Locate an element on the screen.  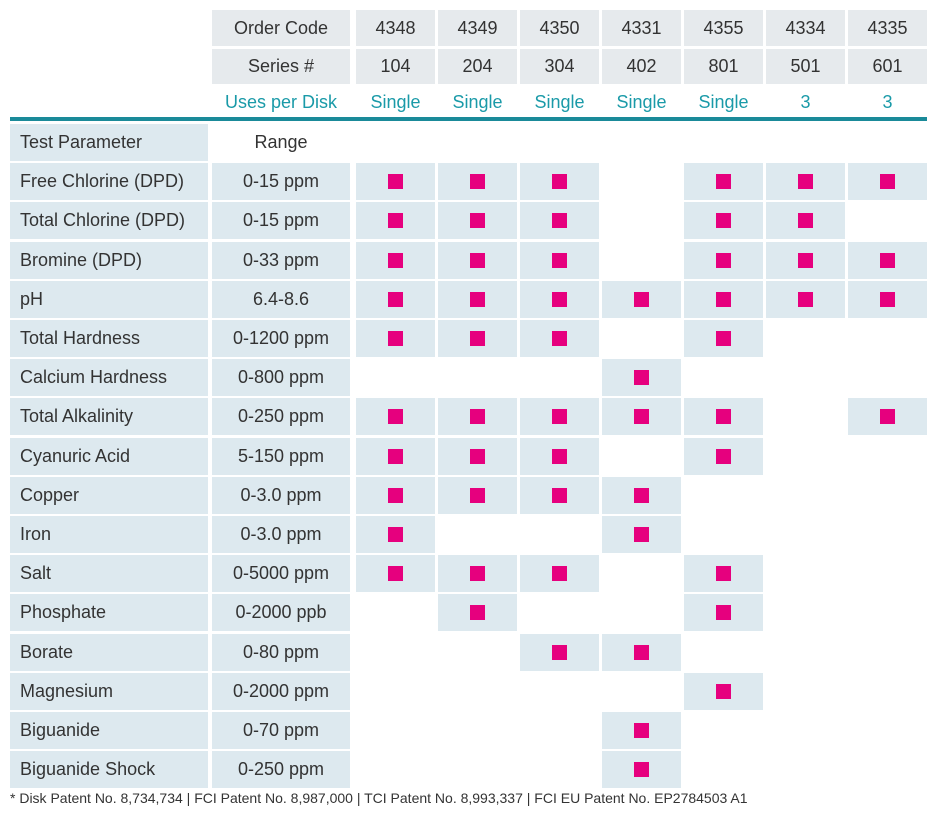
parameter: Cyanuric Acid is located at coordinates (109, 456).